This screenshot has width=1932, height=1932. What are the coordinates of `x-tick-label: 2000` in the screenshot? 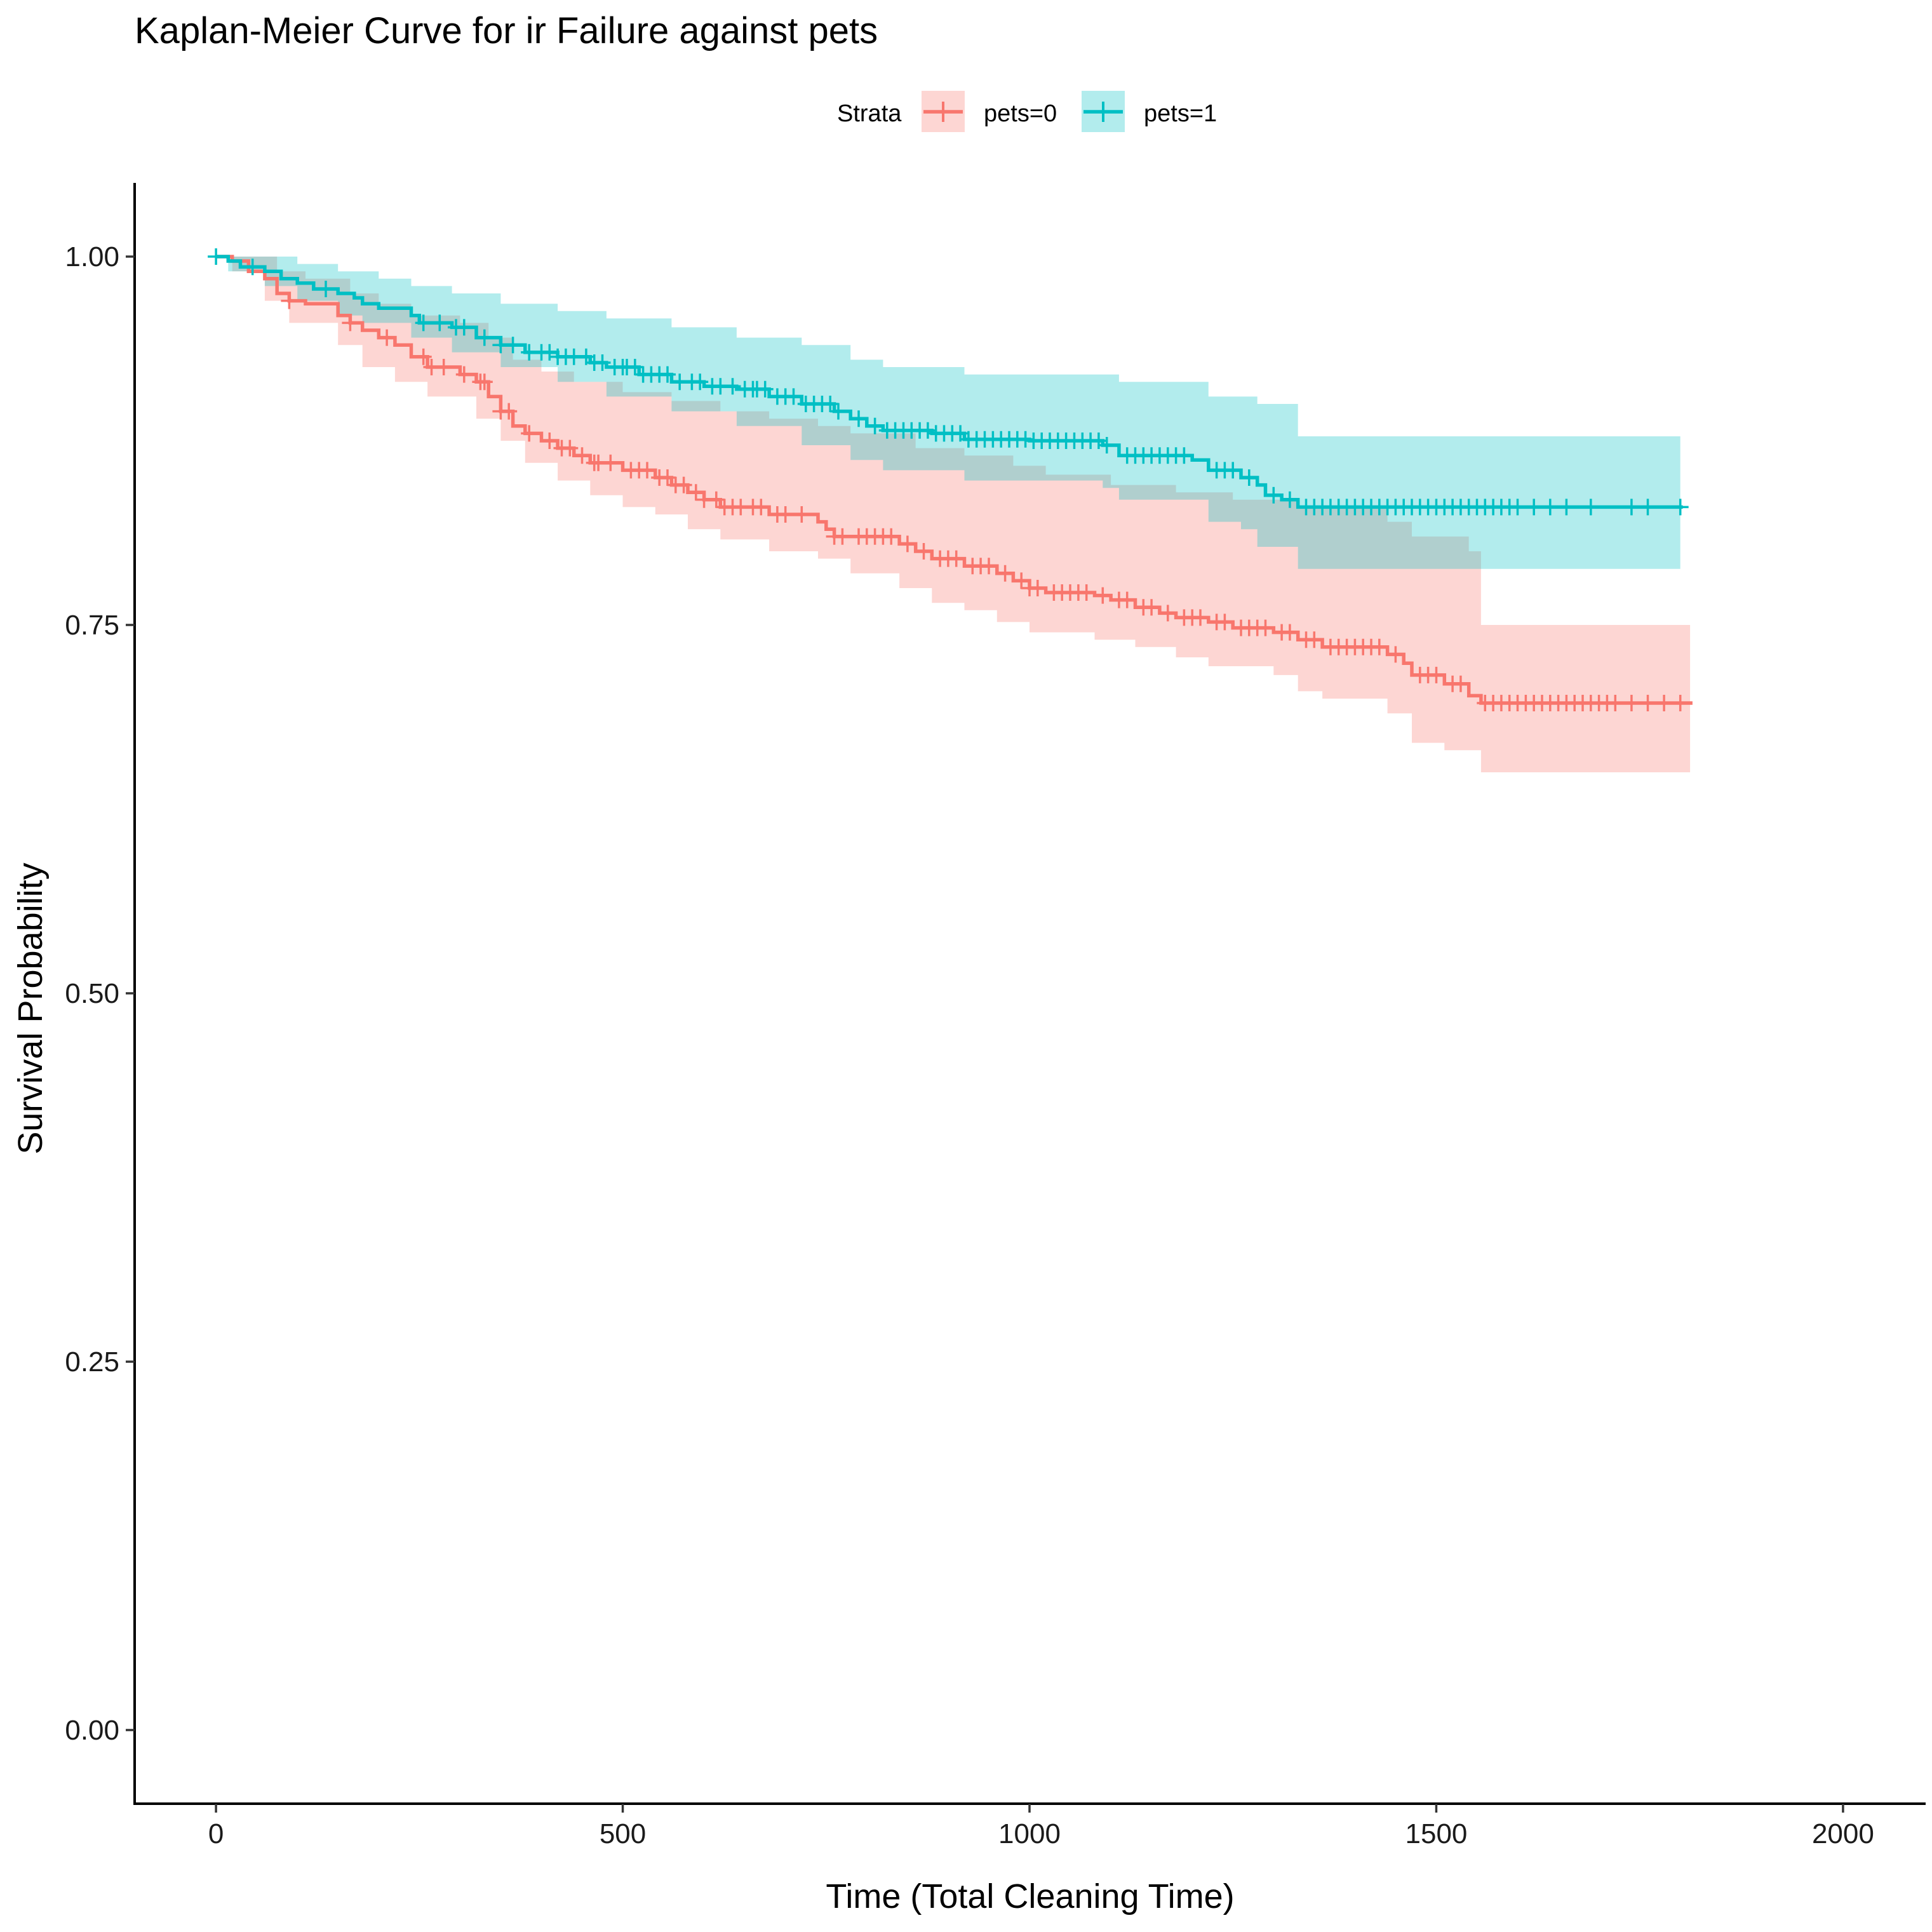 It's located at (1843, 1833).